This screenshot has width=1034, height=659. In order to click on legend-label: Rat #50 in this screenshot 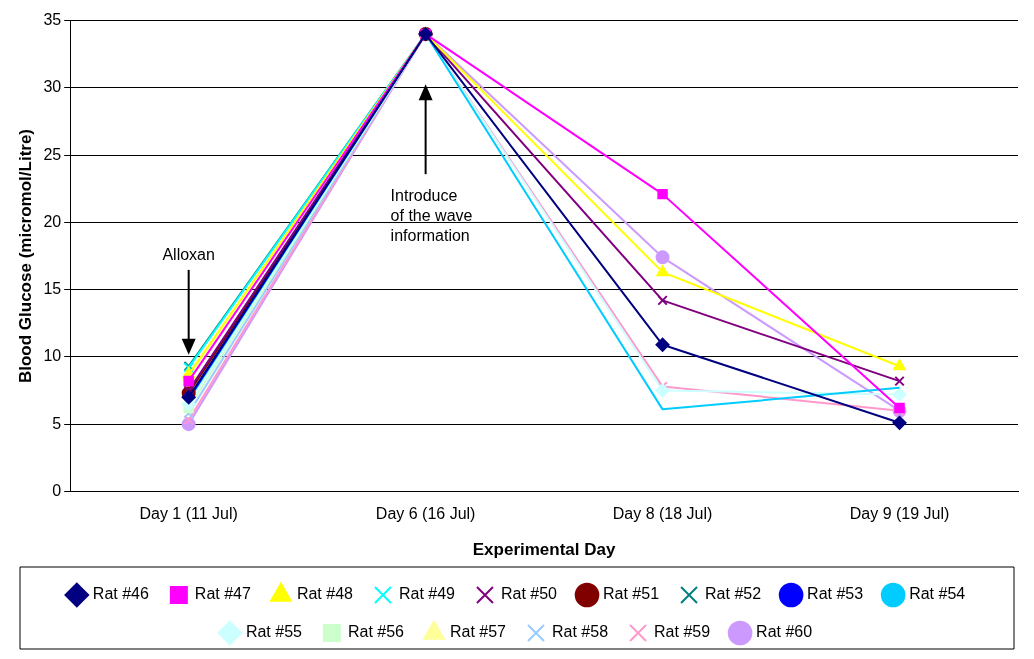, I will do `click(529, 594)`.